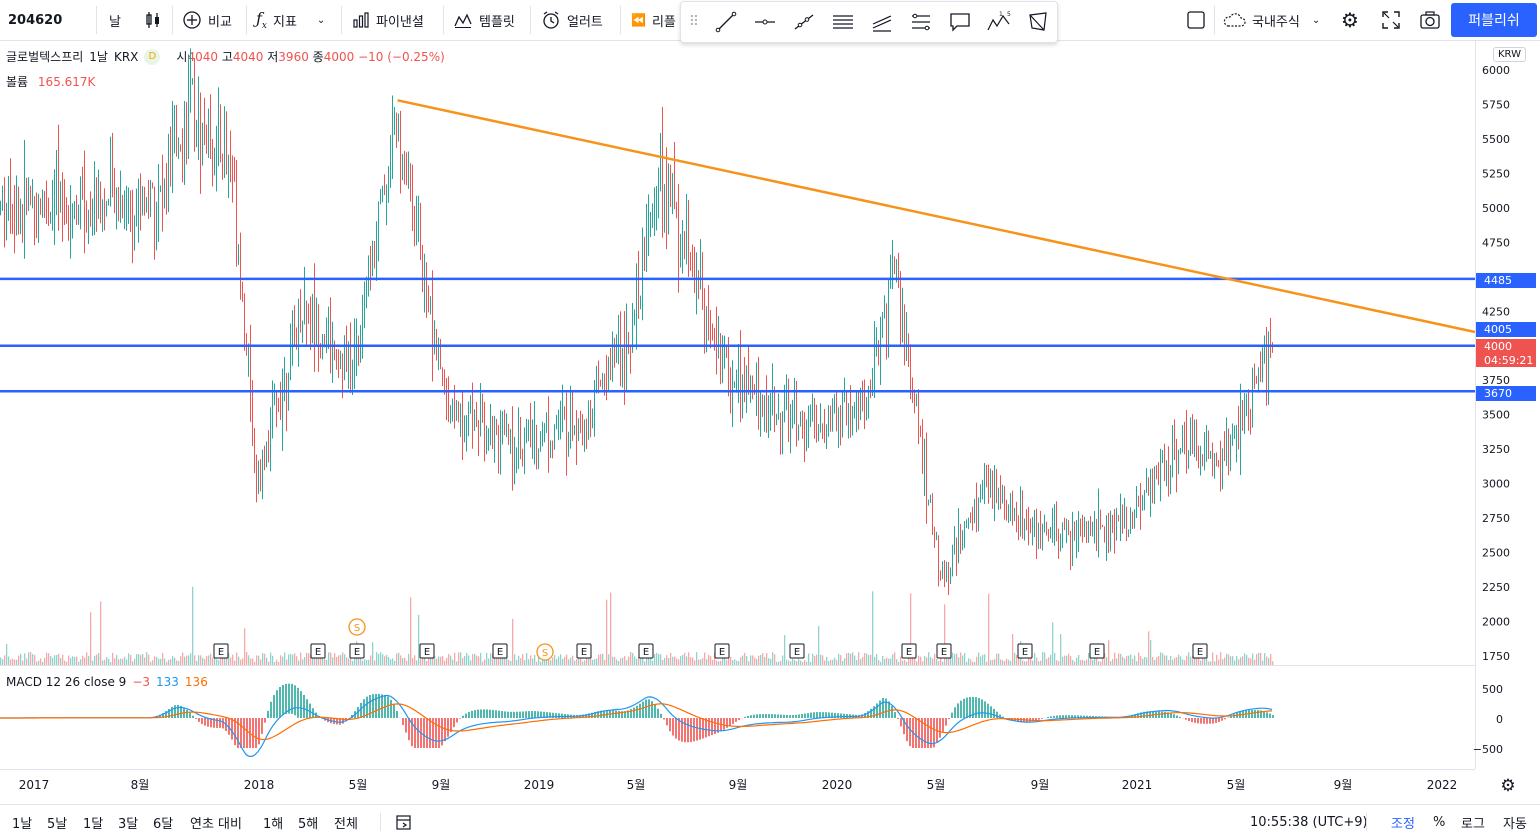 The width and height of the screenshot is (1540, 839). I want to click on settings-button: ⚙, so click(1350, 20).